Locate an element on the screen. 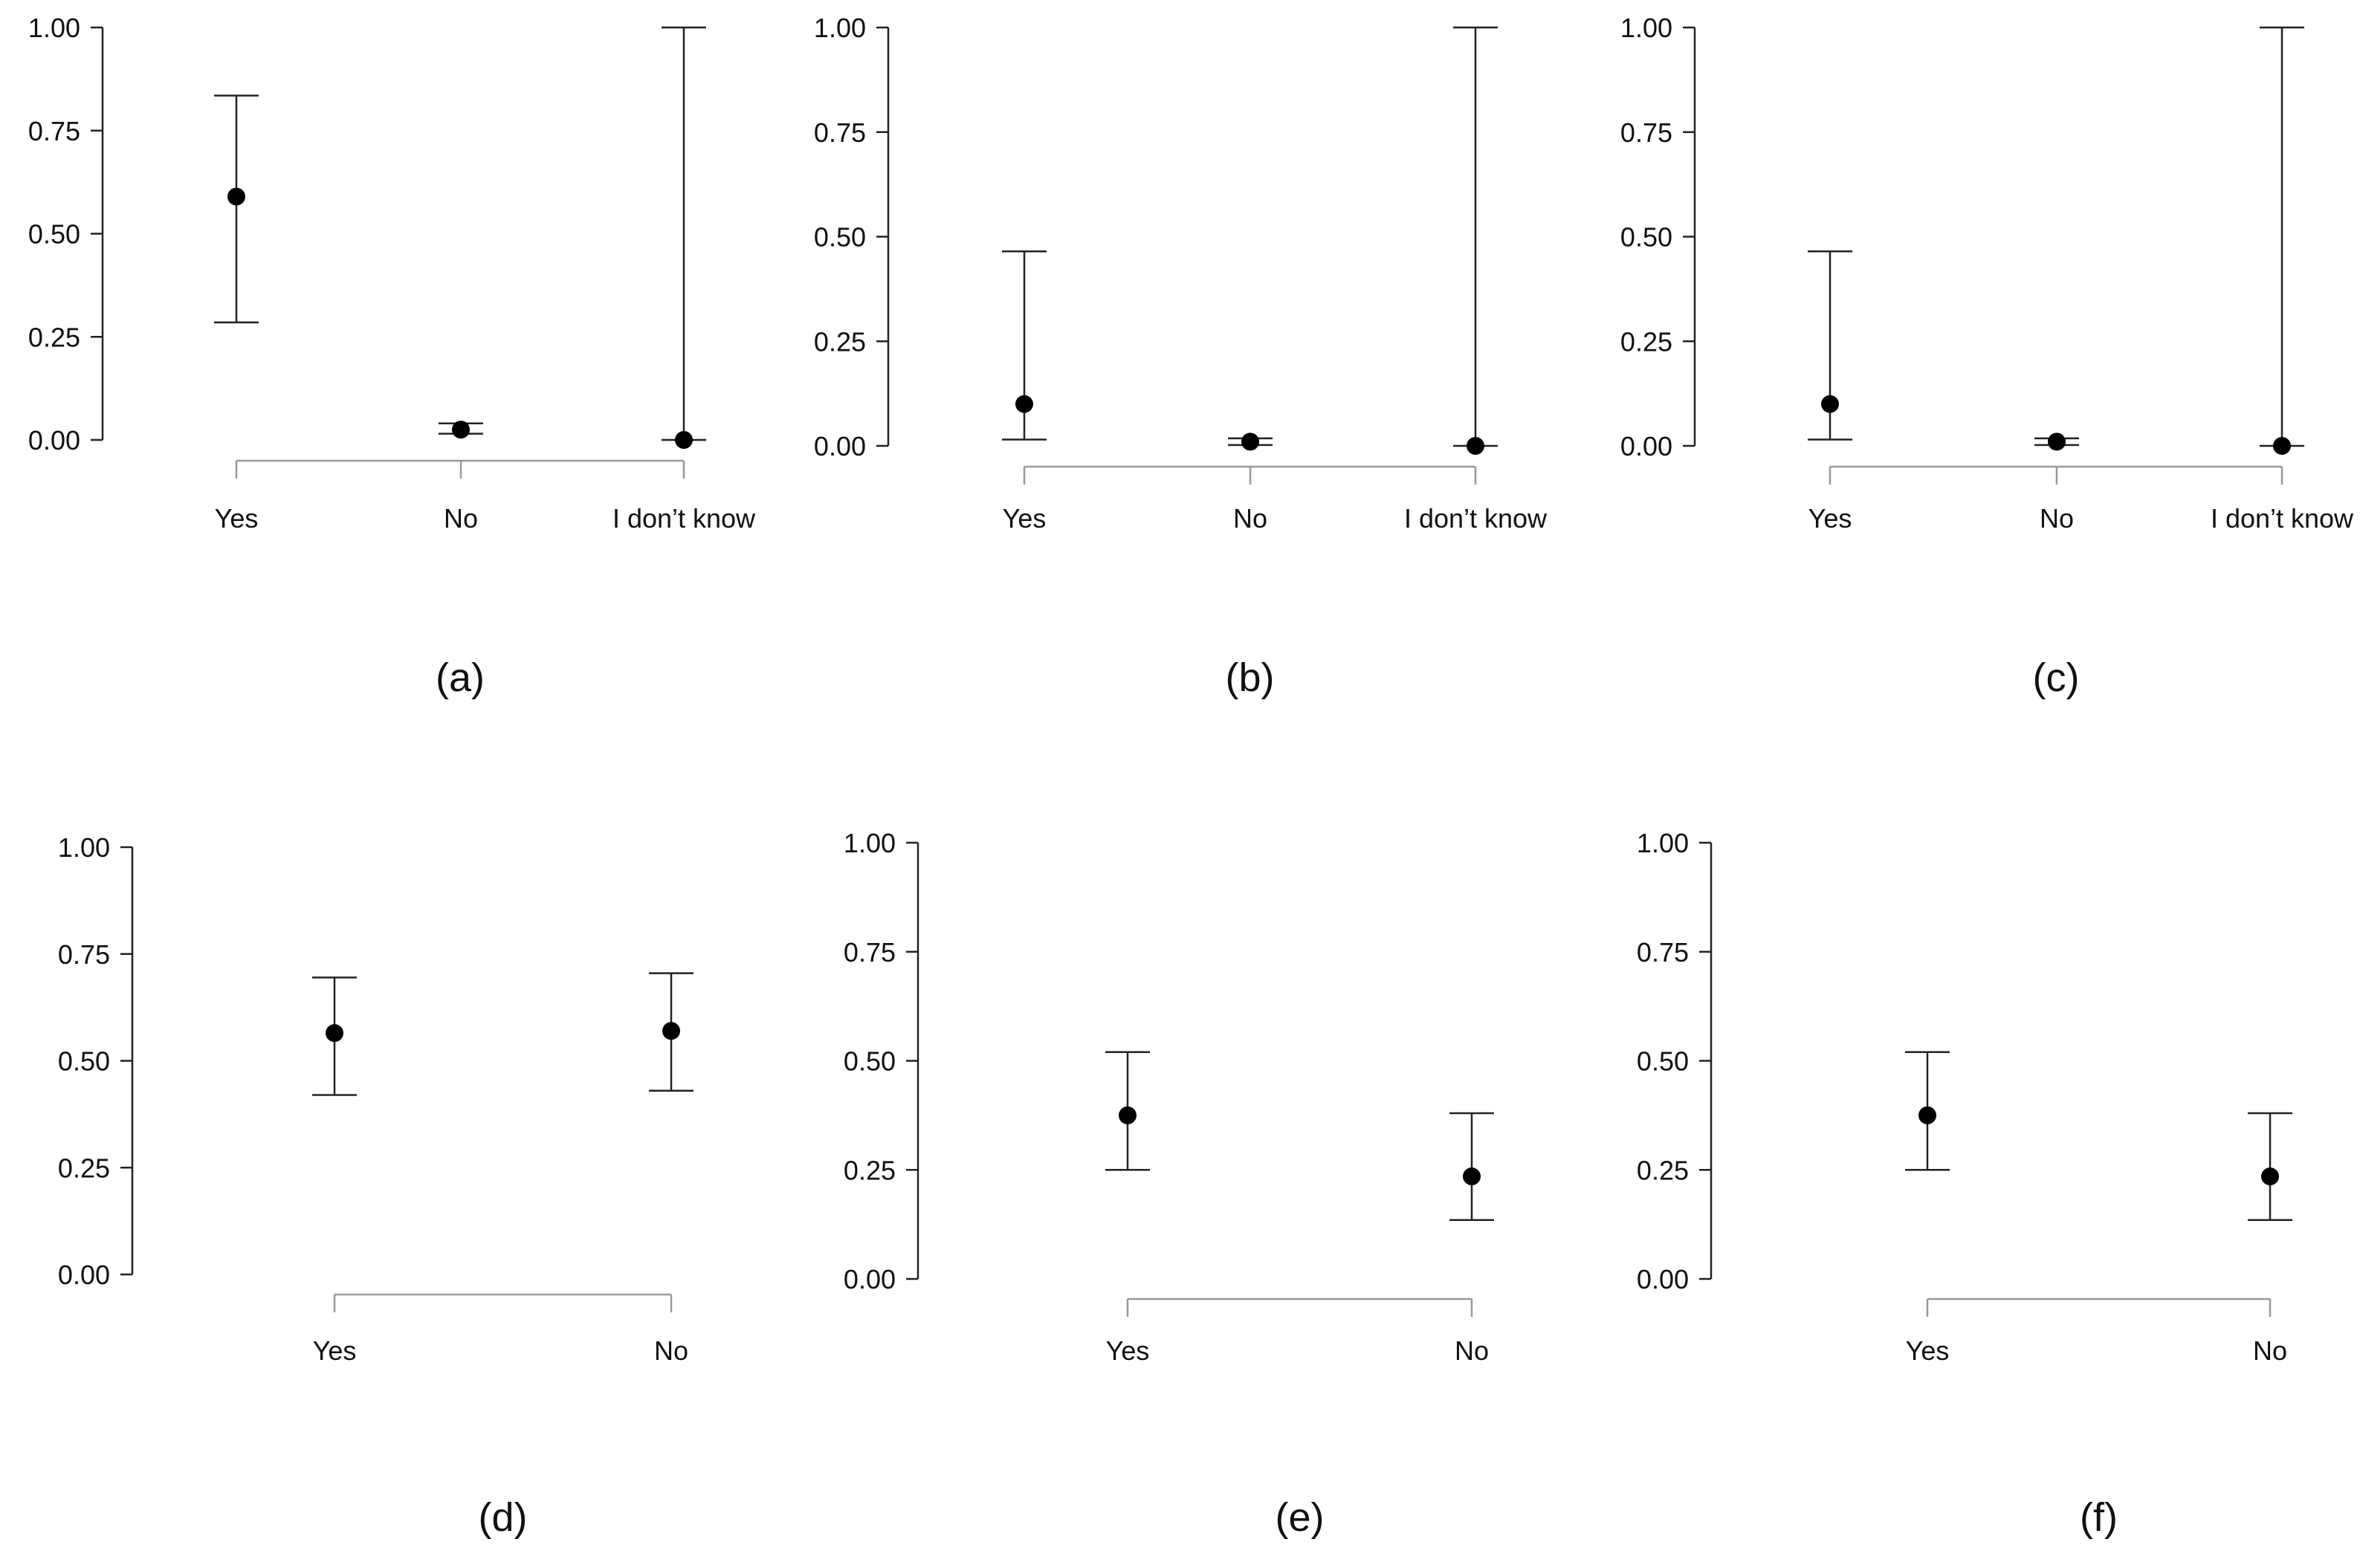 The width and height of the screenshot is (2360, 1568). panel-label: (e) is located at coordinates (1300, 1517).